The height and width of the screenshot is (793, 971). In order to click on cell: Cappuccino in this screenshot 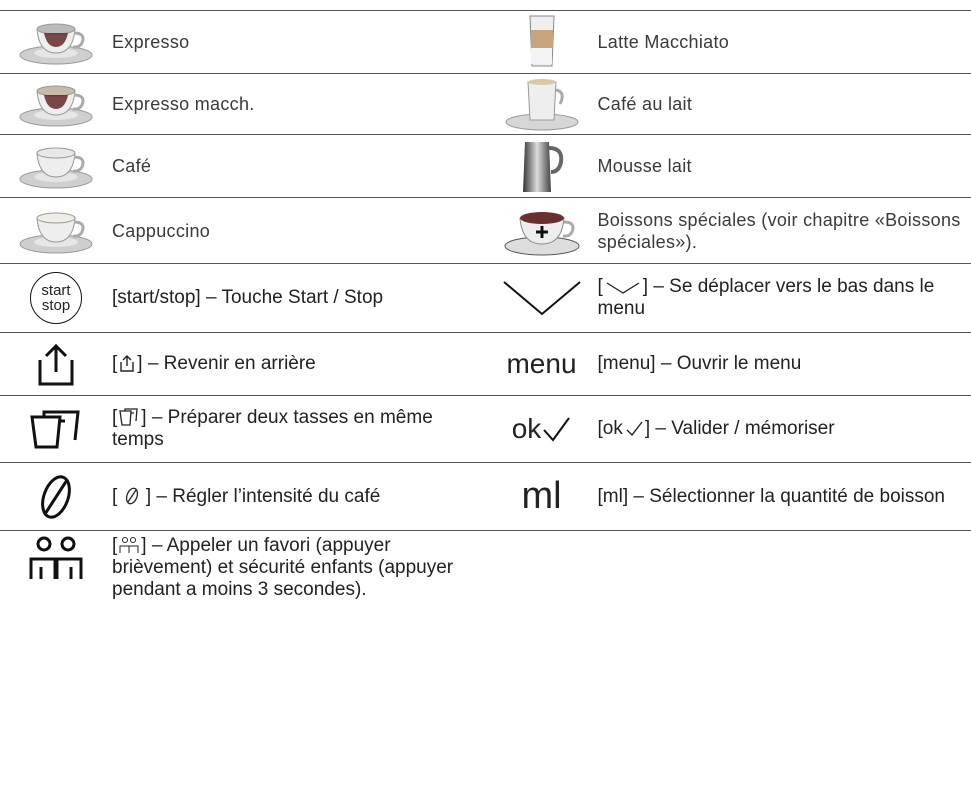, I will do `click(243, 230)`.